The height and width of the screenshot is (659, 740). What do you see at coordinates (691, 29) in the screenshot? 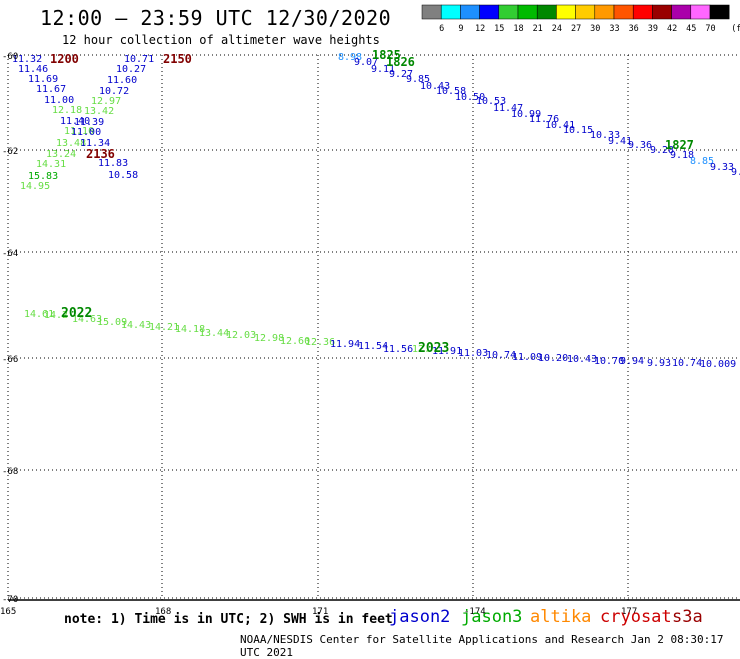
I see `color-scale-label: 45` at bounding box center [691, 29].